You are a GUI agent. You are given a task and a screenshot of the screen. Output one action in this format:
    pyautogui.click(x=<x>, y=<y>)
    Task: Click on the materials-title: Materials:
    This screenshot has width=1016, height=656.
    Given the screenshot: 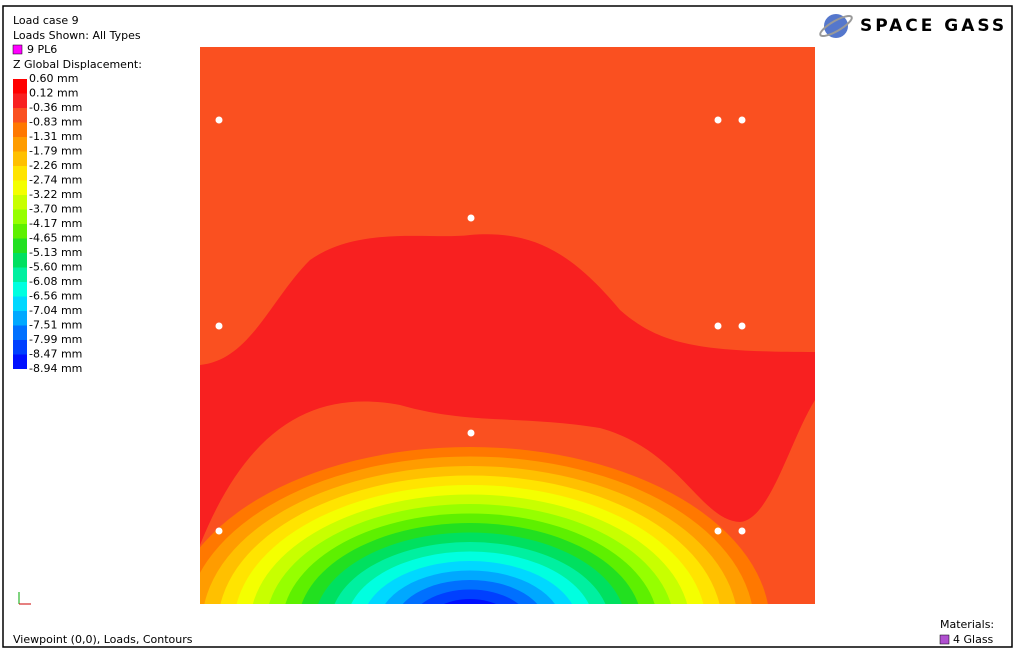 What is the action you would take?
    pyautogui.click(x=967, y=624)
    